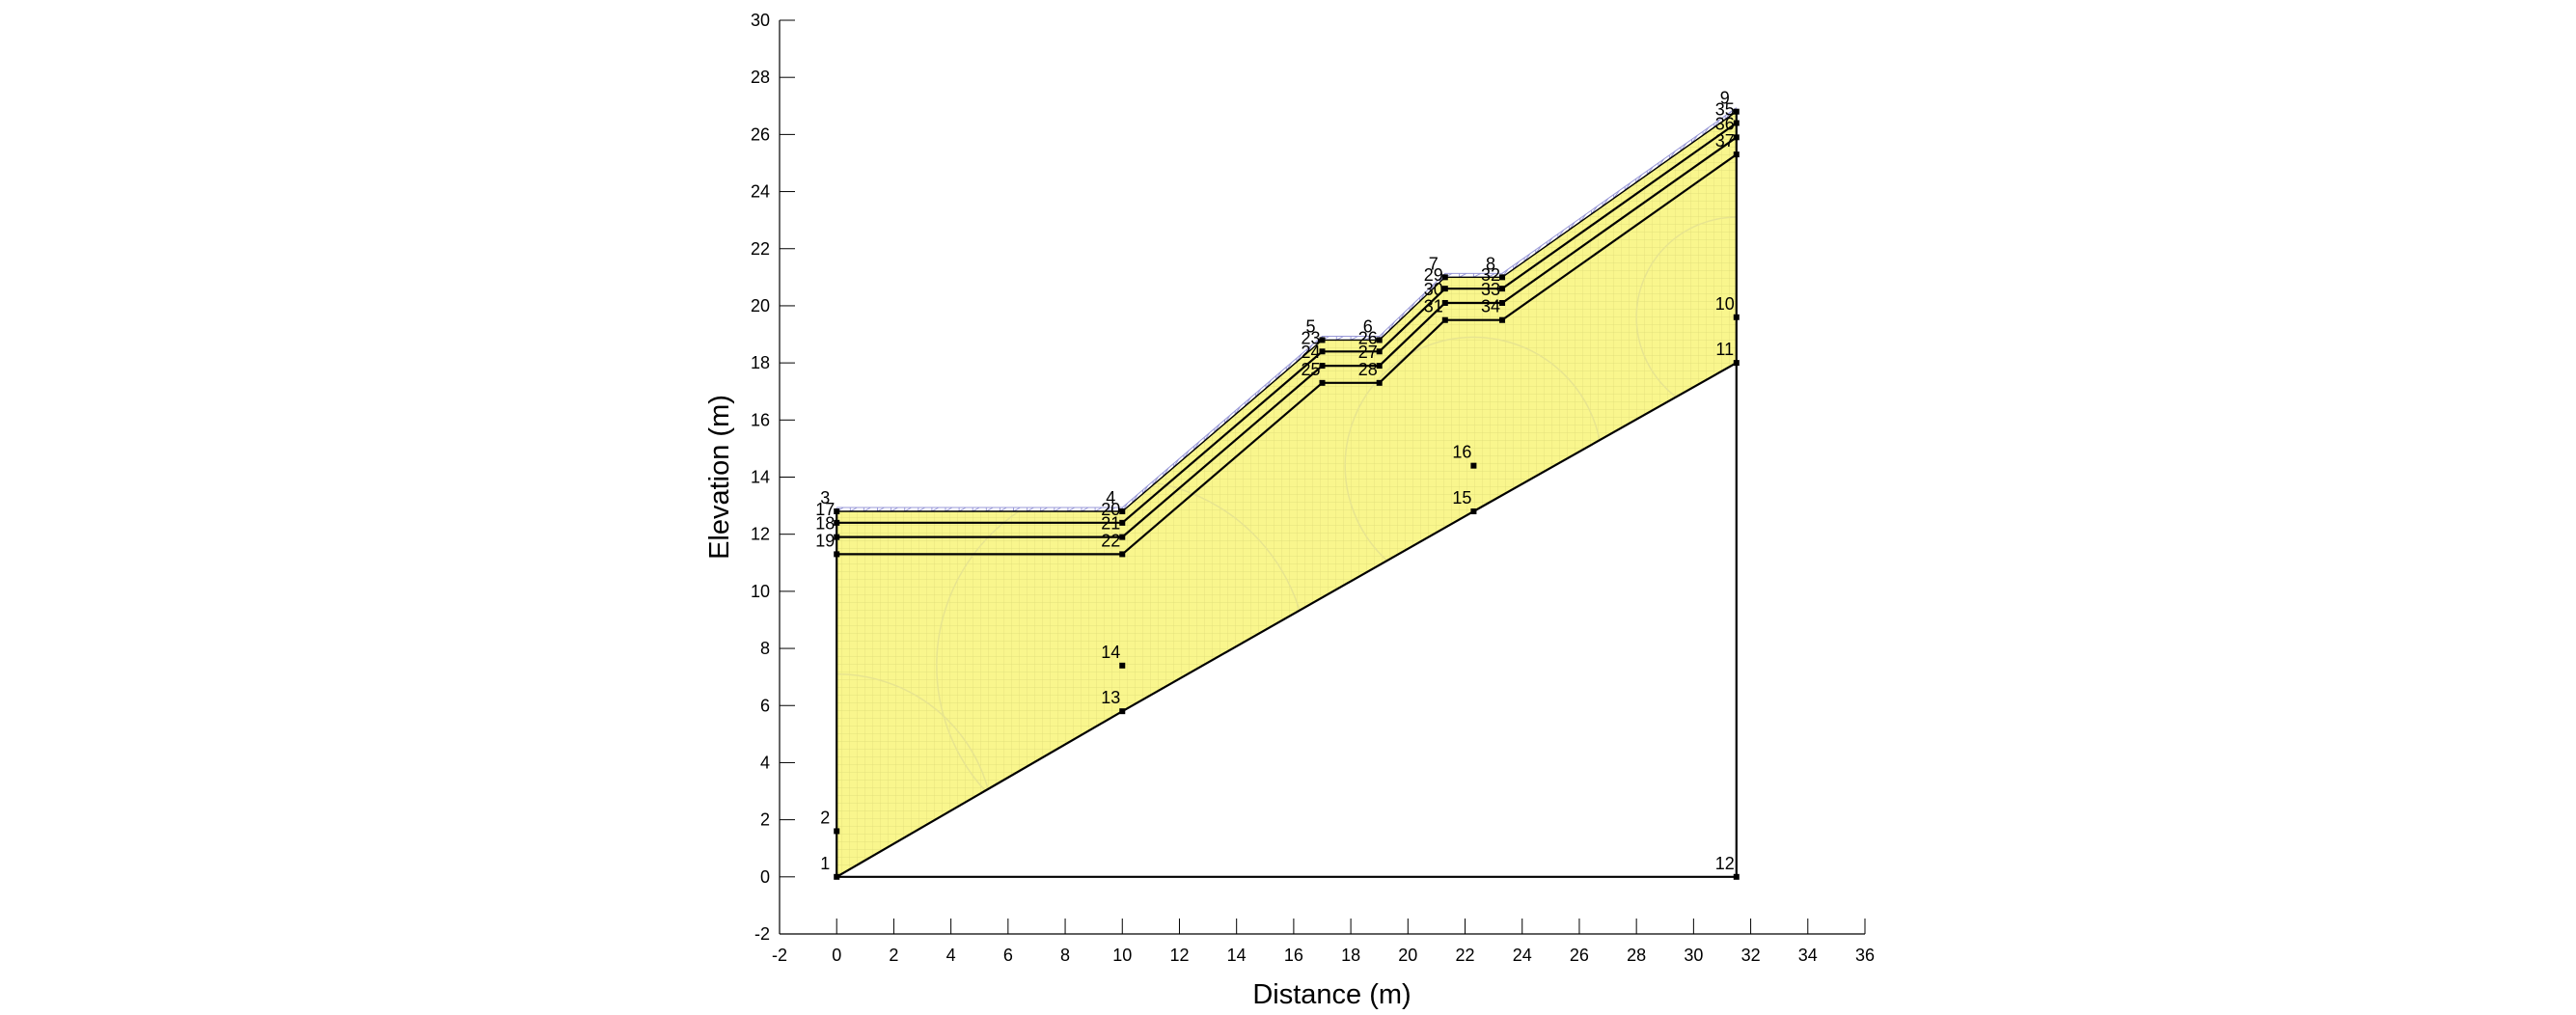  What do you see at coordinates (762, 934) in the screenshot?
I see `y-tick-label: -2` at bounding box center [762, 934].